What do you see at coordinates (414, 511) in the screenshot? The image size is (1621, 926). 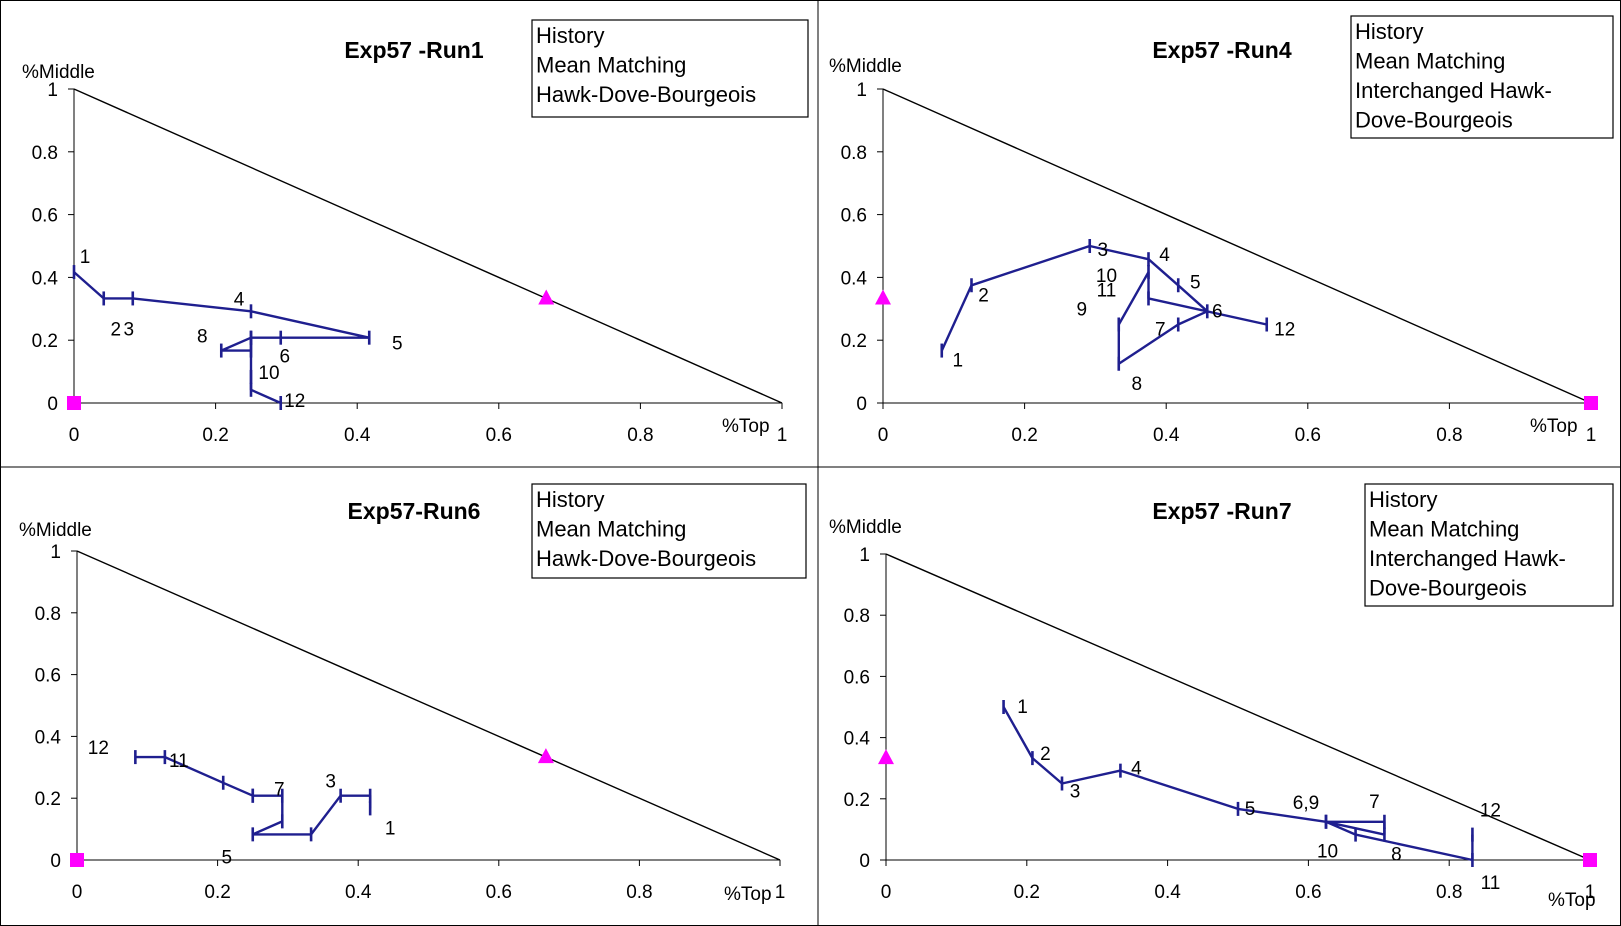 I see `chart-title: Exp57-Run6` at bounding box center [414, 511].